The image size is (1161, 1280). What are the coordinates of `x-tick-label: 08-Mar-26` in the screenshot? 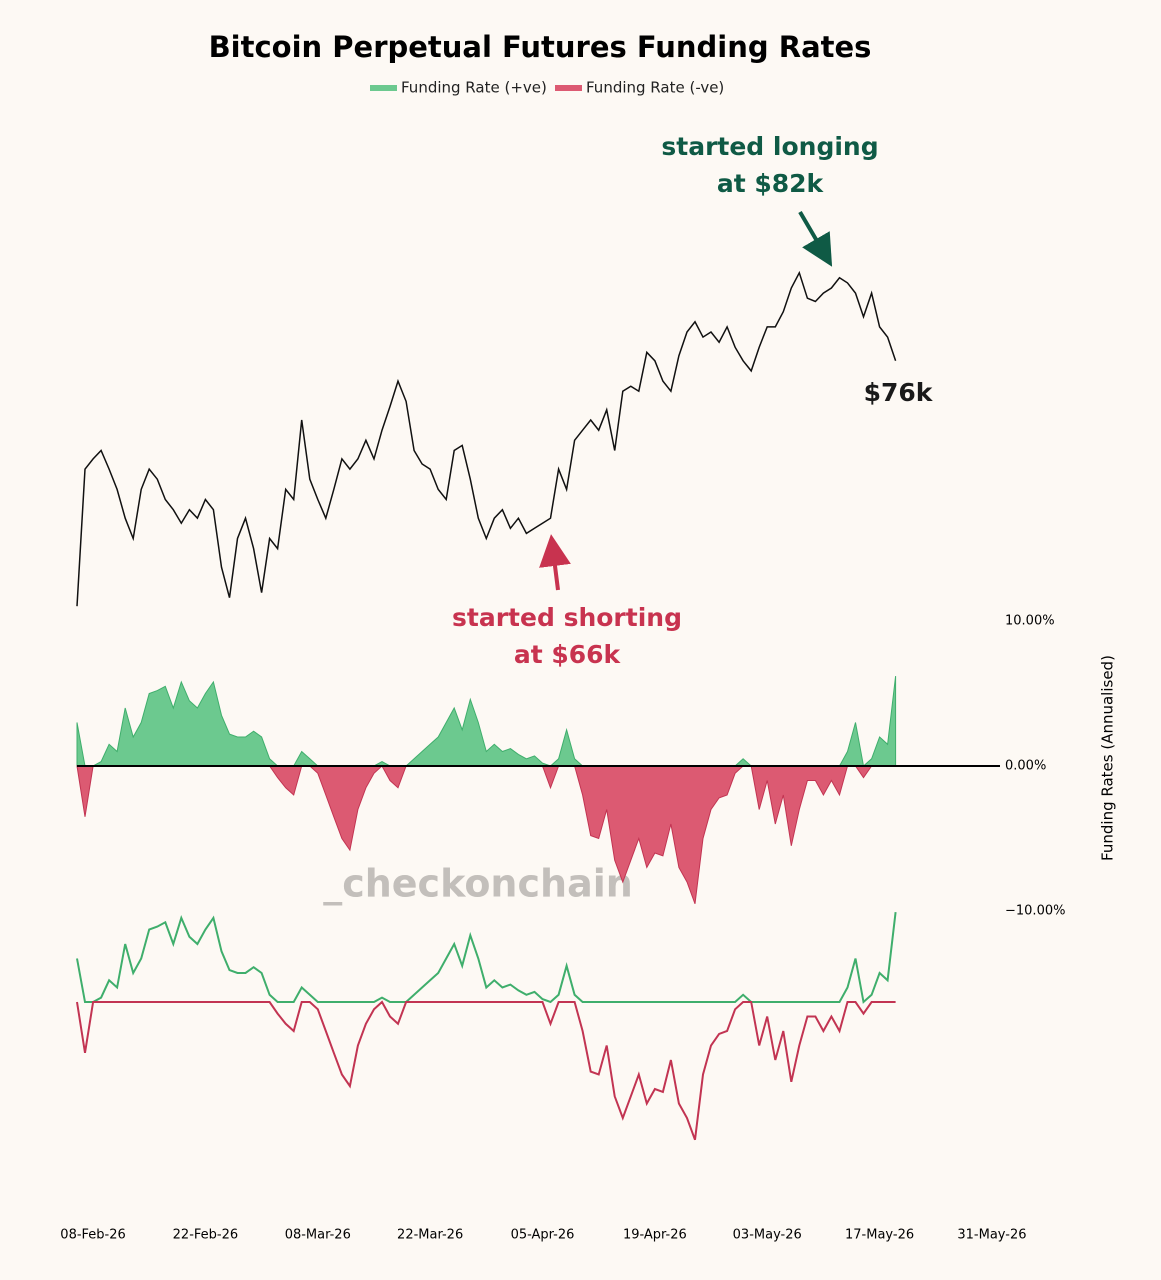 It's located at (318, 1235).